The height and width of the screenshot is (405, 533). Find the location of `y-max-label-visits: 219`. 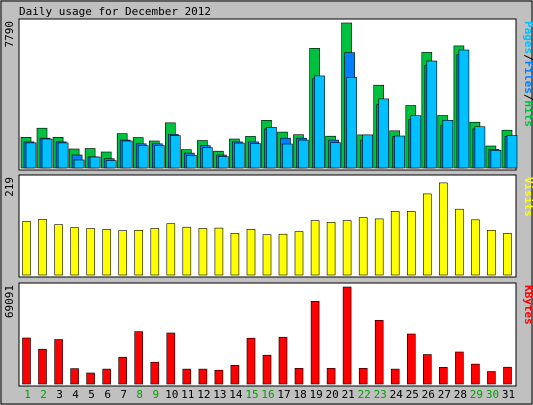

y-max-label-visits: 219 is located at coordinates (9, 187).